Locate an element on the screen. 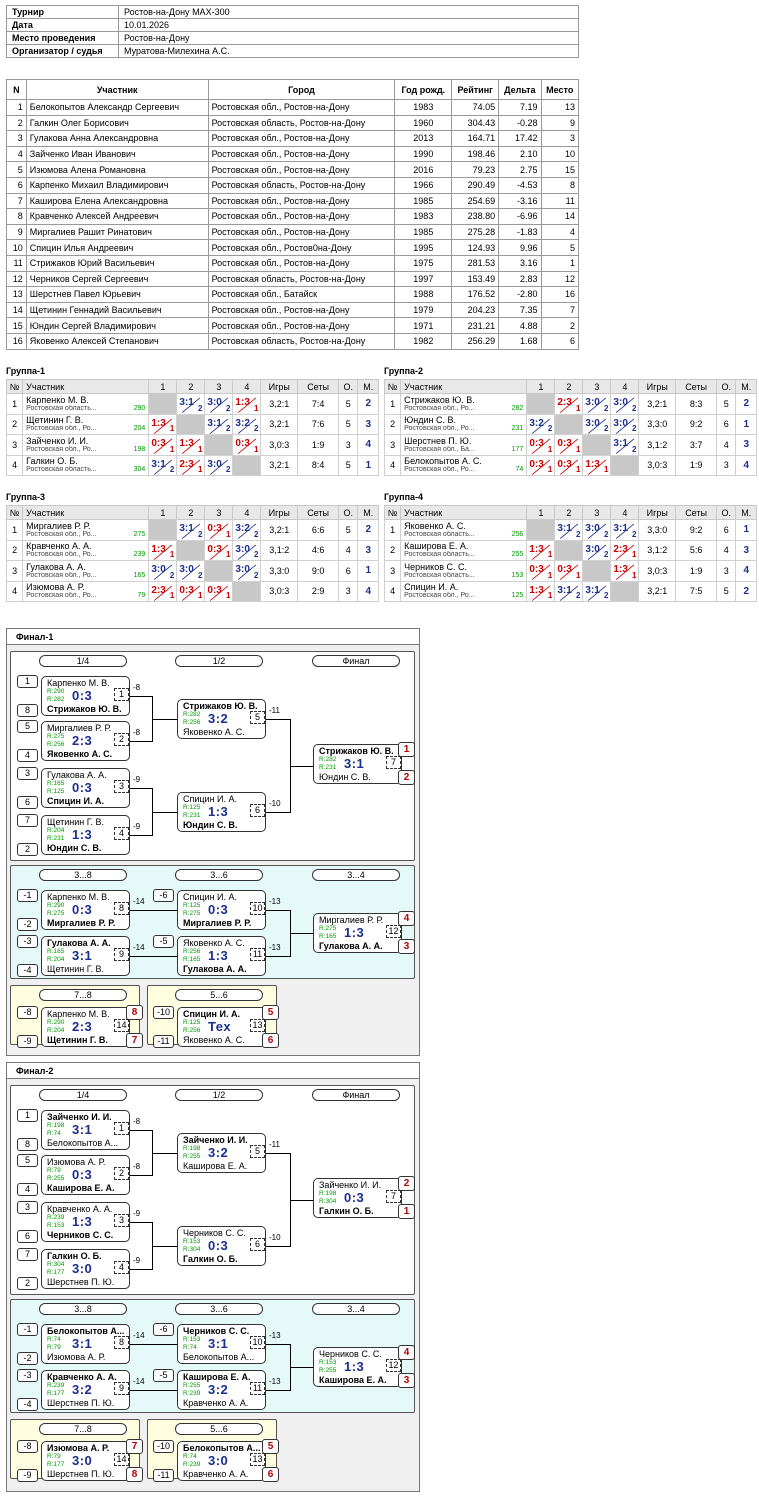  match-number: 1 is located at coordinates (121, 1128).